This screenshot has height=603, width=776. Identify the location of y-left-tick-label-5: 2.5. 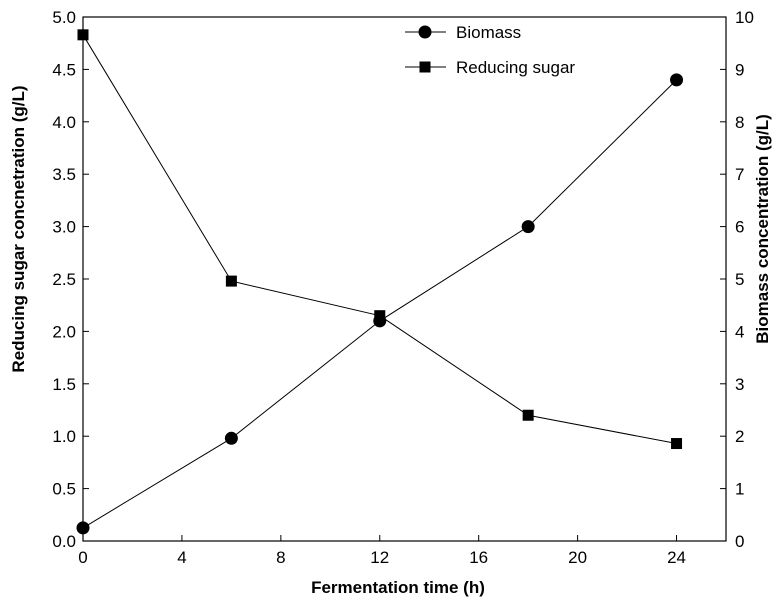
(64, 279).